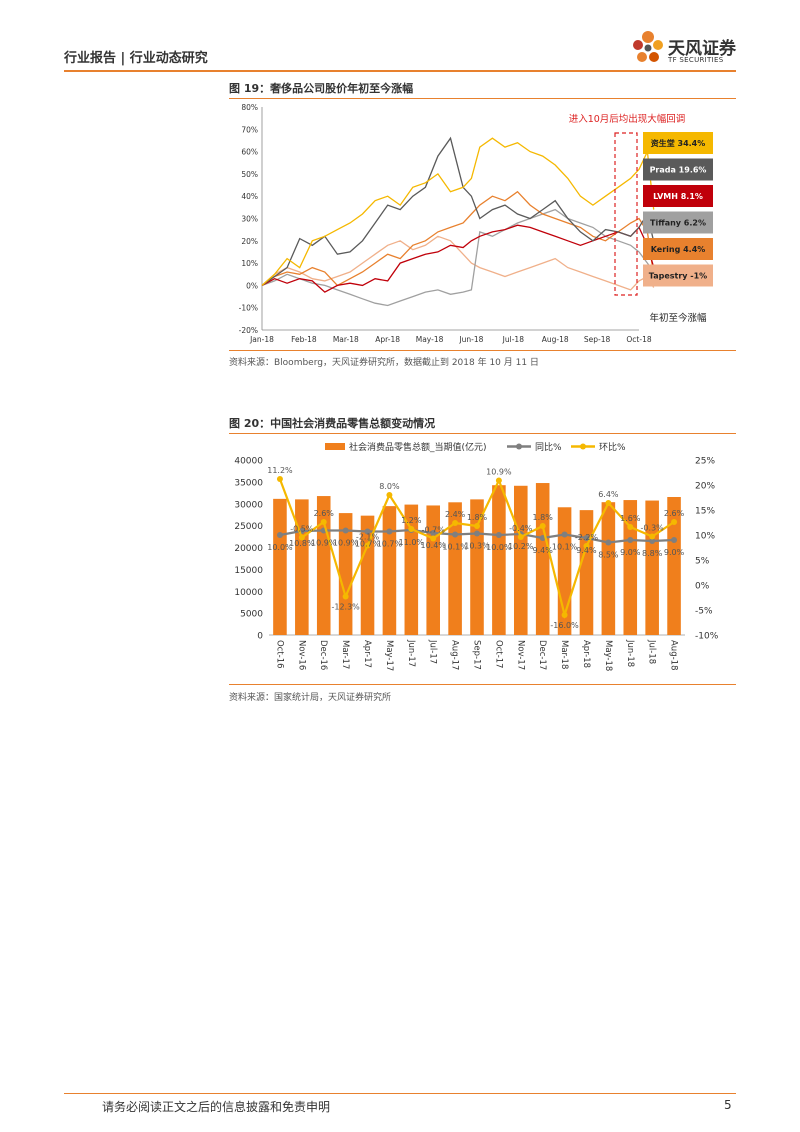 This screenshot has height=1132, width=800. I want to click on chart2-left-tick-label: 40000, so click(248, 462).